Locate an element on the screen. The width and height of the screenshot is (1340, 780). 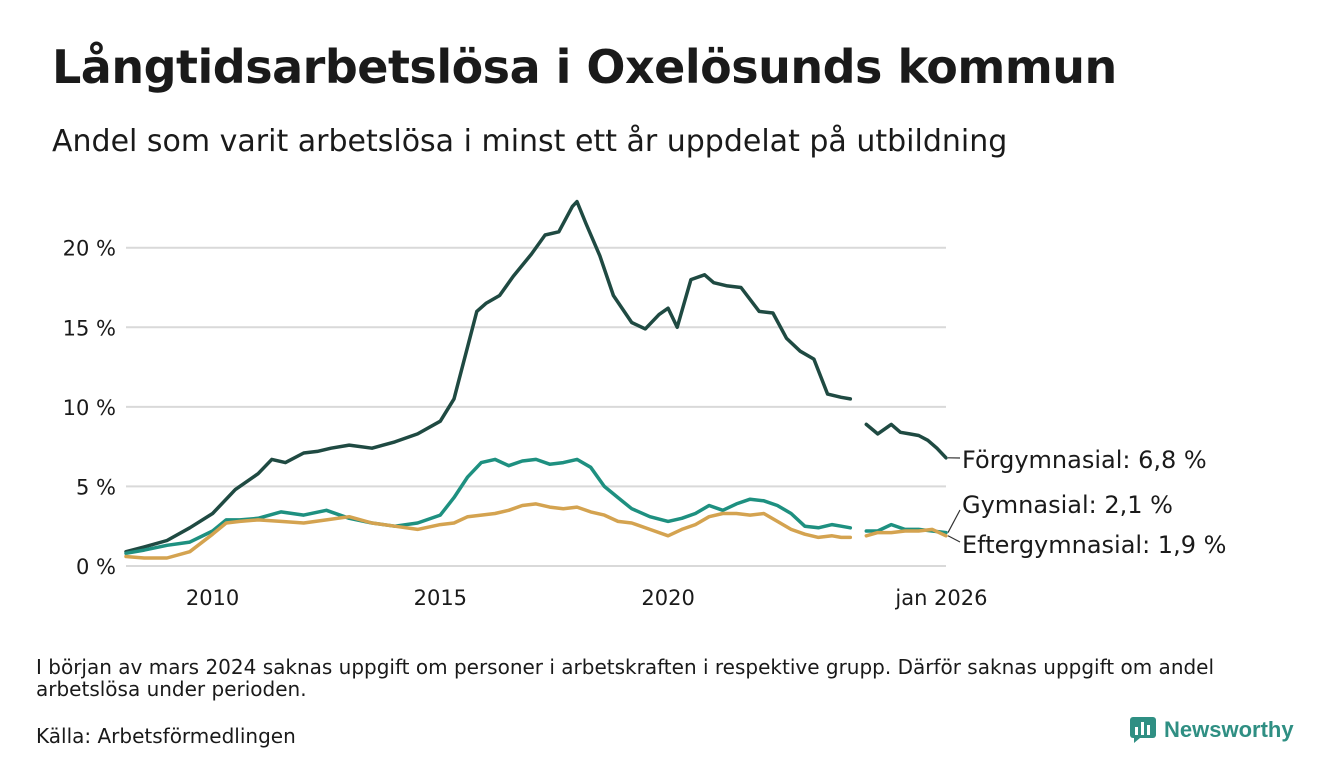
x-tick-label: 2010 is located at coordinates (212, 598).